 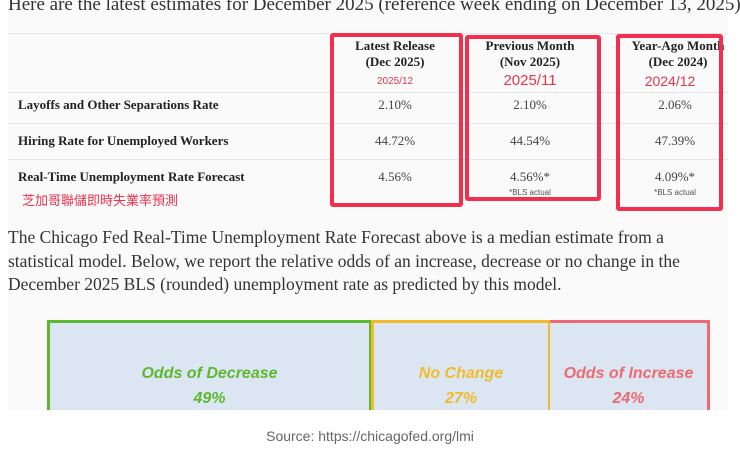 I want to click on table-cell: 47.39%, so click(x=675, y=140).